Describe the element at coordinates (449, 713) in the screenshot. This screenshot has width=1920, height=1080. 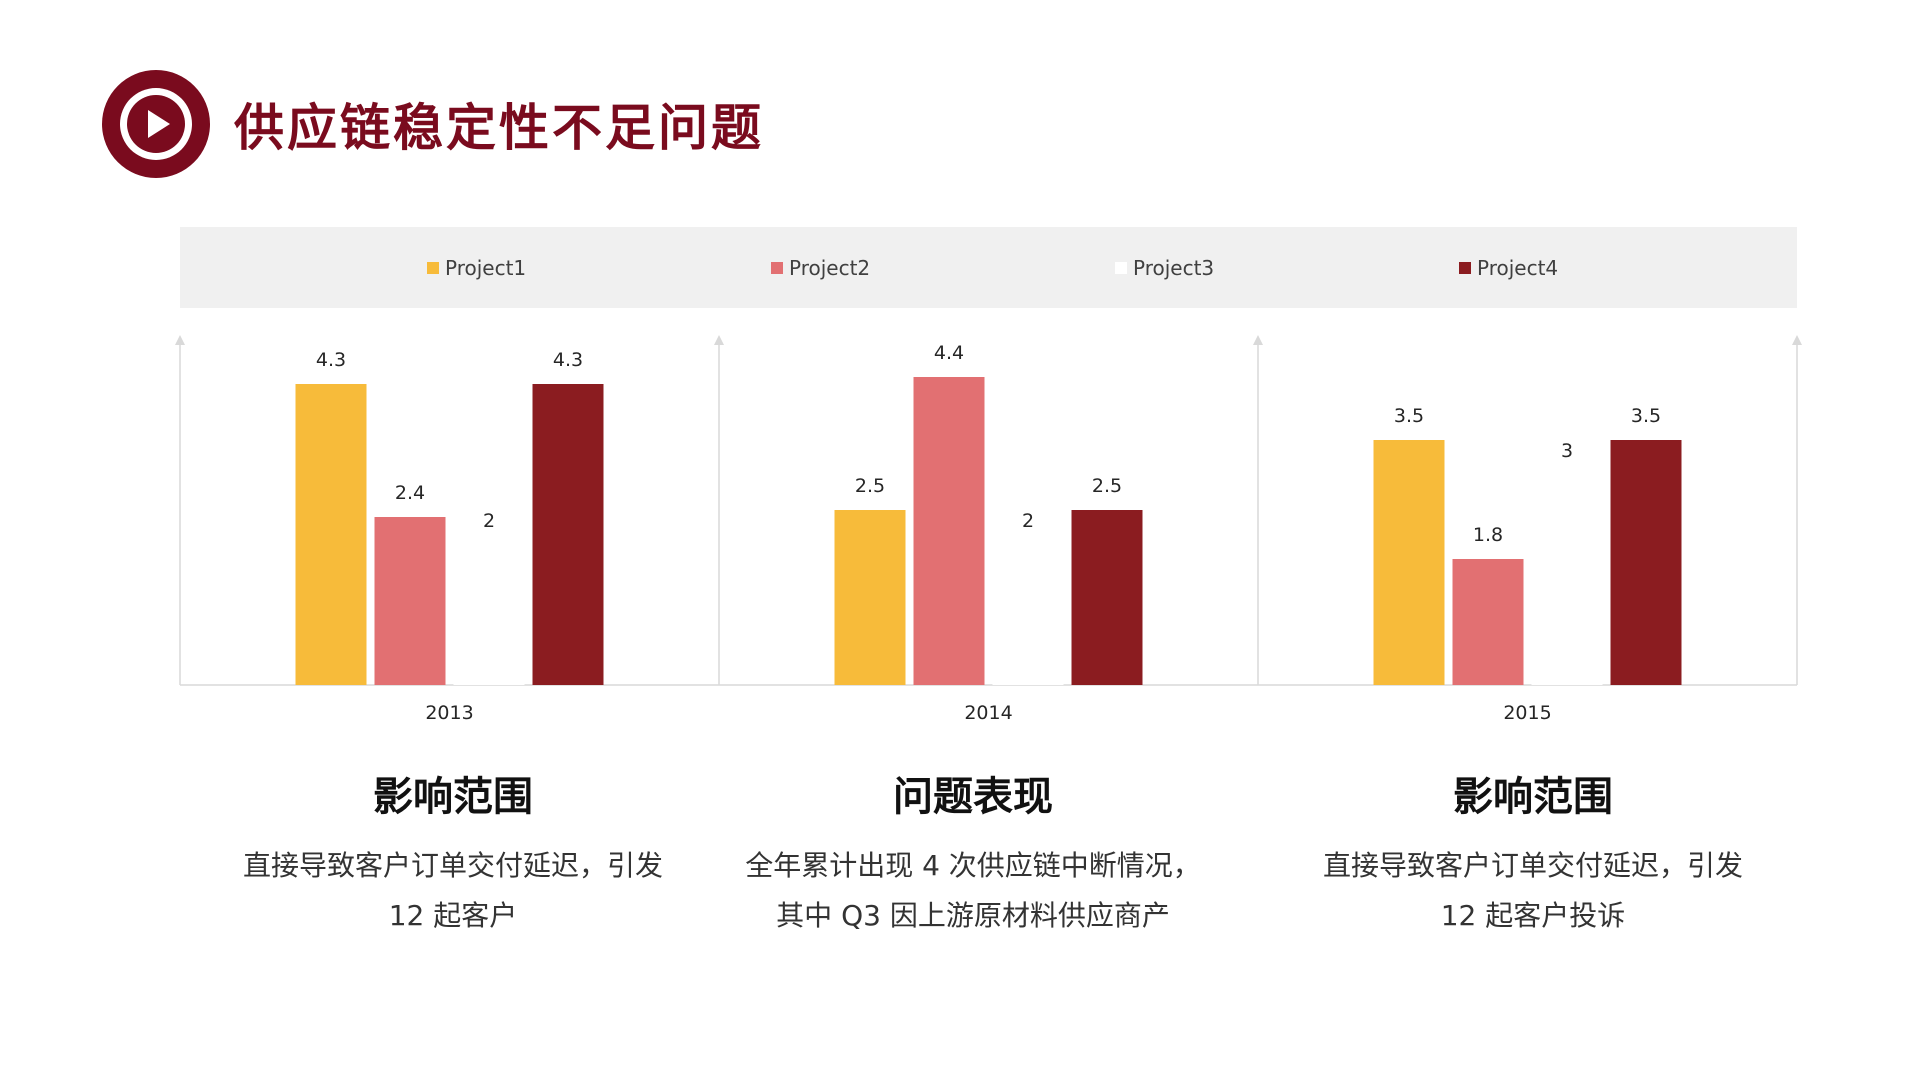
I see `x-tick-label: 2013` at that location.